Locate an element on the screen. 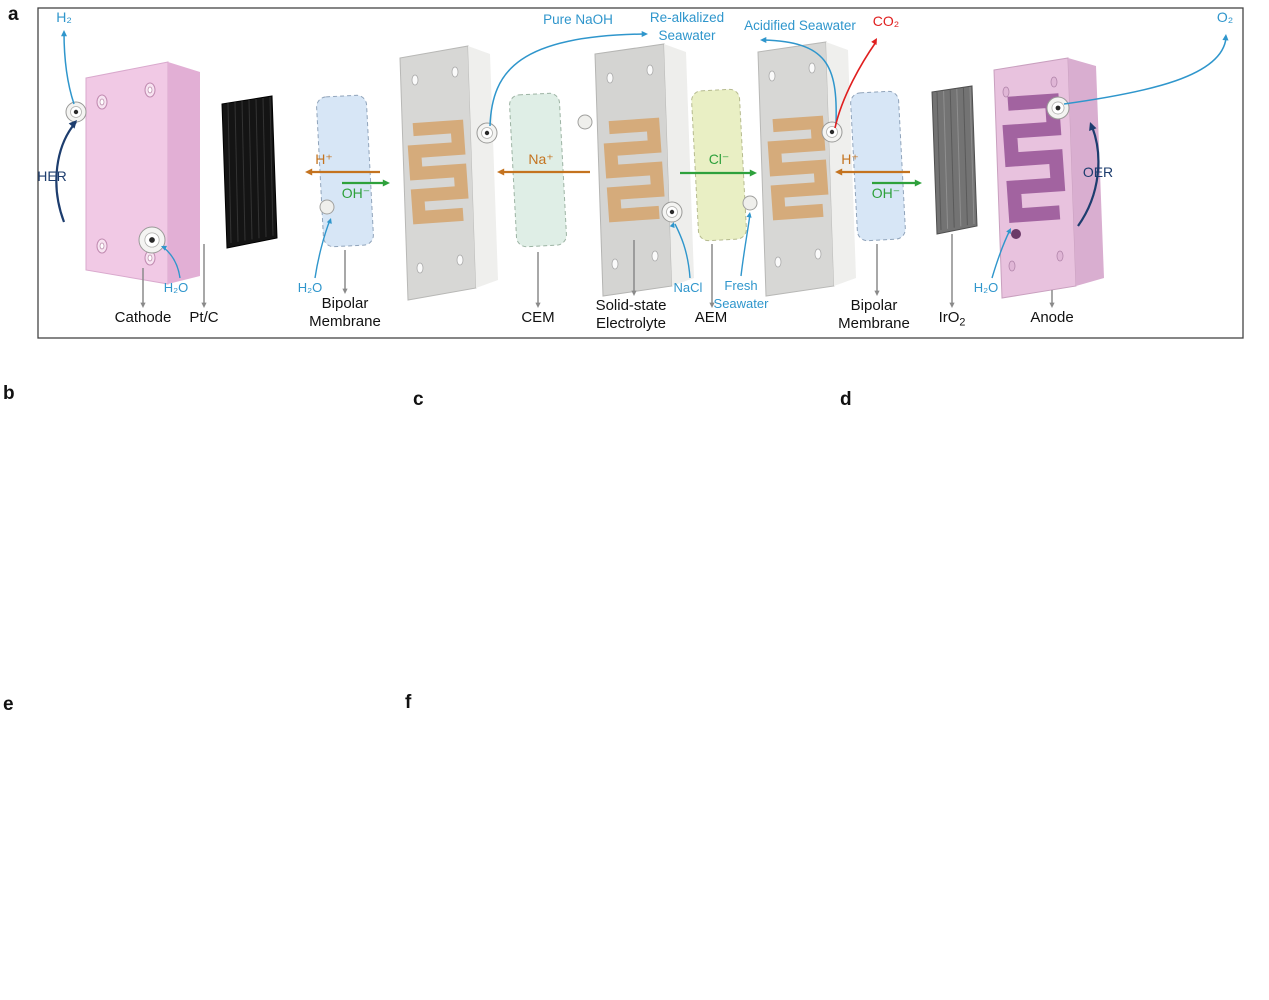 This screenshot has height=1000, width=1269. flow-channel-sse is located at coordinates (634, 170).